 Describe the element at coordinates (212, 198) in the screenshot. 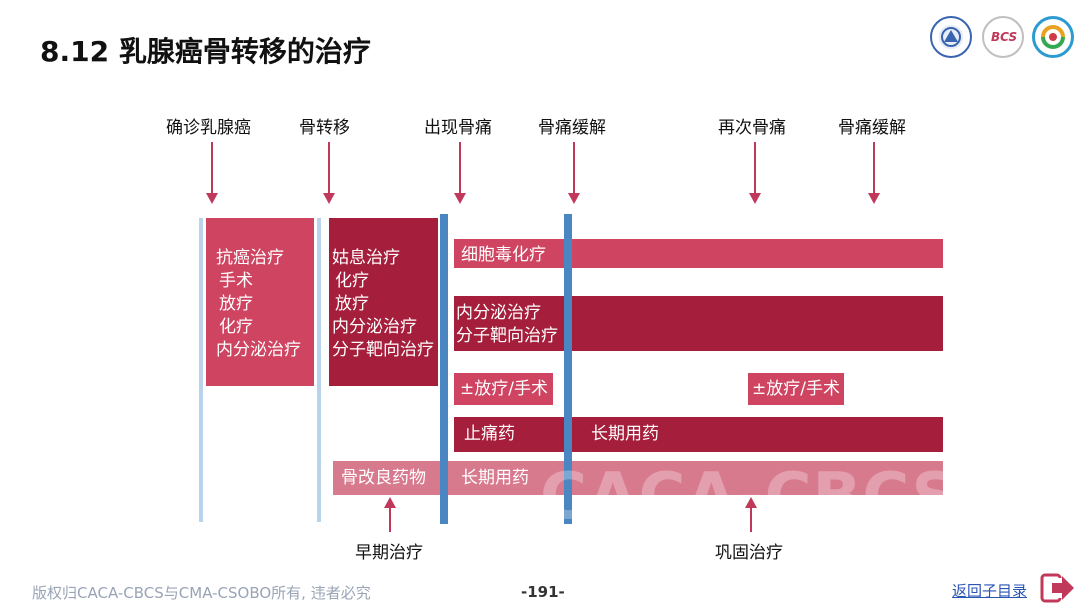

I see `arrow-head-diagnosis` at that location.